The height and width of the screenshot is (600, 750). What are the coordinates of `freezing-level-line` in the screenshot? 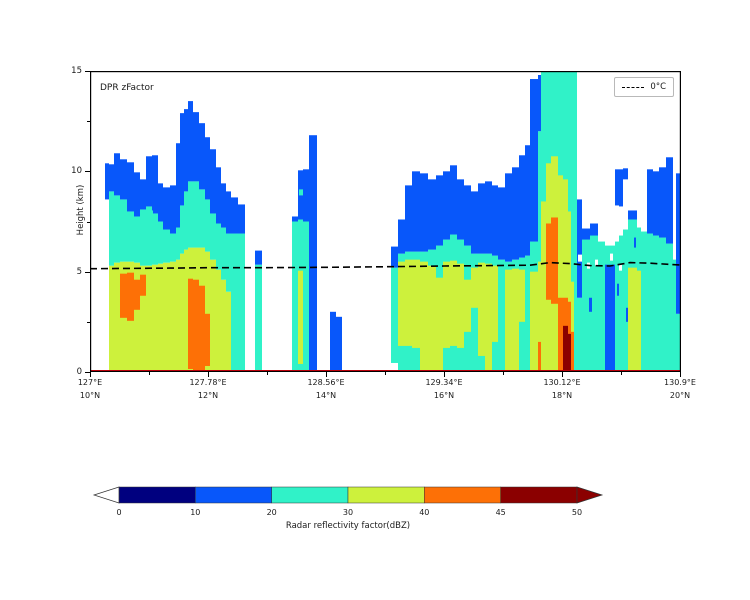 It's located at (385, 265).